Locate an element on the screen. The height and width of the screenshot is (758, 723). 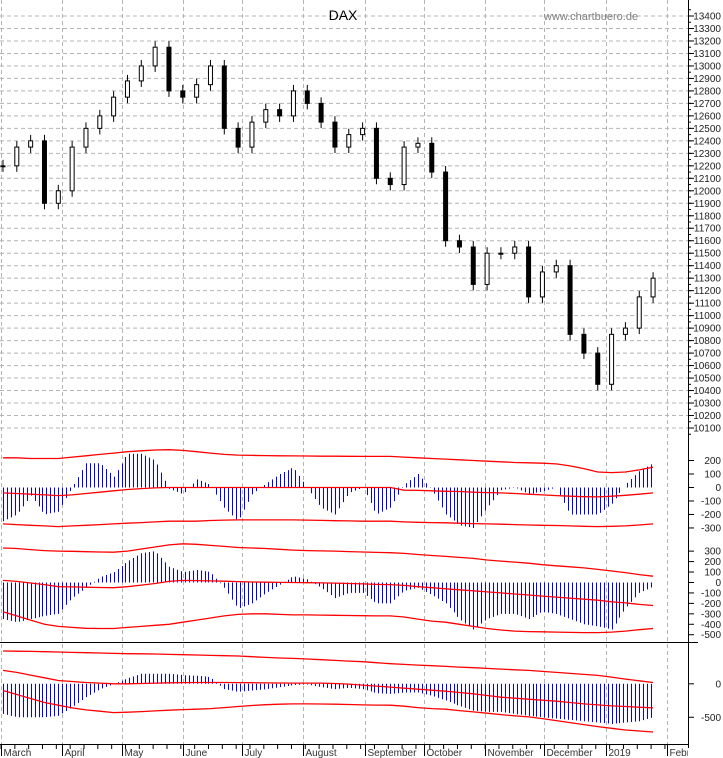
y-tick-label: 11200 is located at coordinates (708, 291).